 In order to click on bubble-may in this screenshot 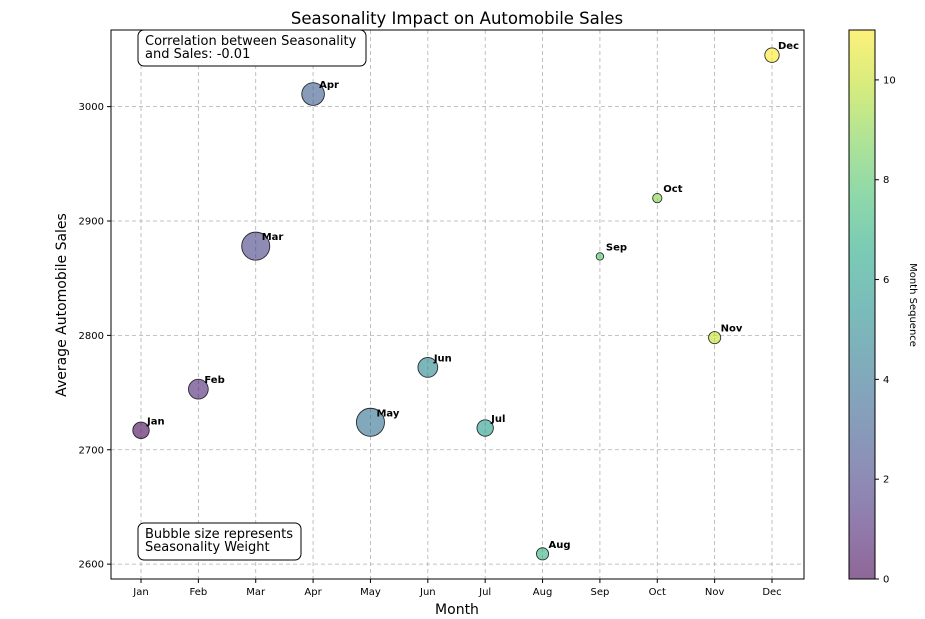, I will do `click(370, 422)`.